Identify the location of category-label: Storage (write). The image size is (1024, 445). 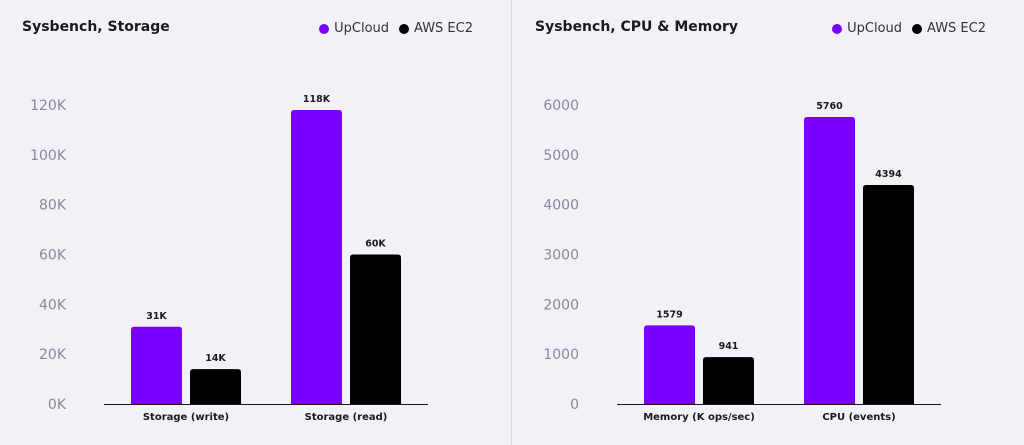
(186, 417).